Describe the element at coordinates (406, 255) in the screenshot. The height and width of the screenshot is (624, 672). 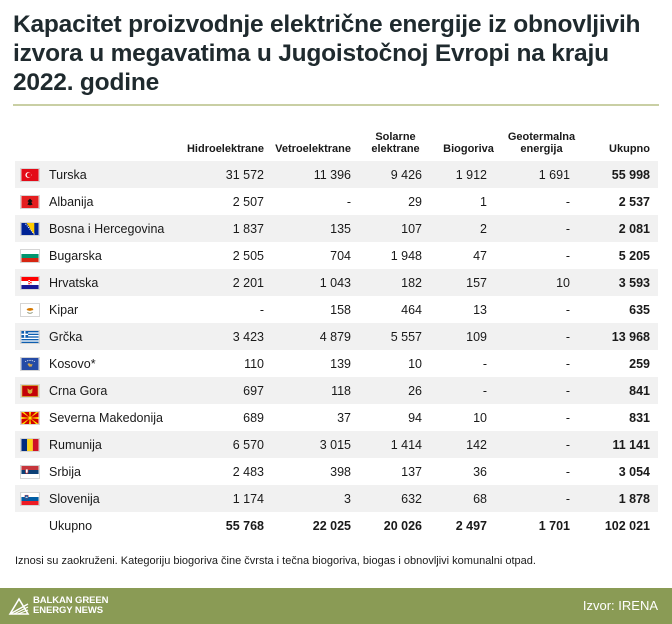
I see `cell-solar: 1 948` at that location.